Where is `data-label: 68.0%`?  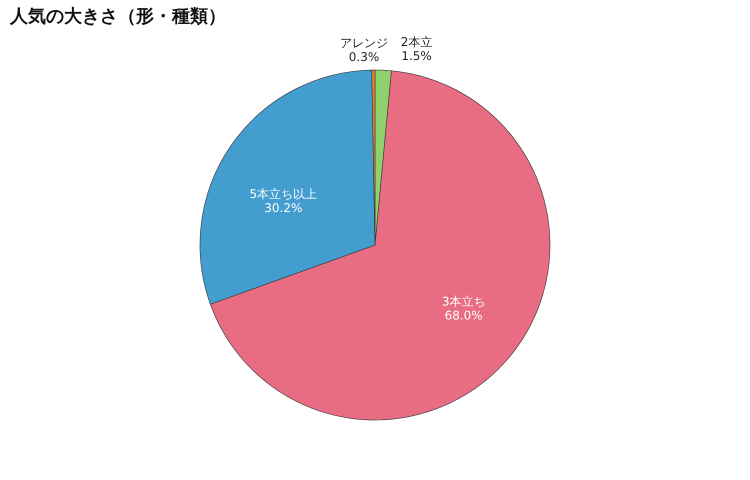
data-label: 68.0% is located at coordinates (463, 315).